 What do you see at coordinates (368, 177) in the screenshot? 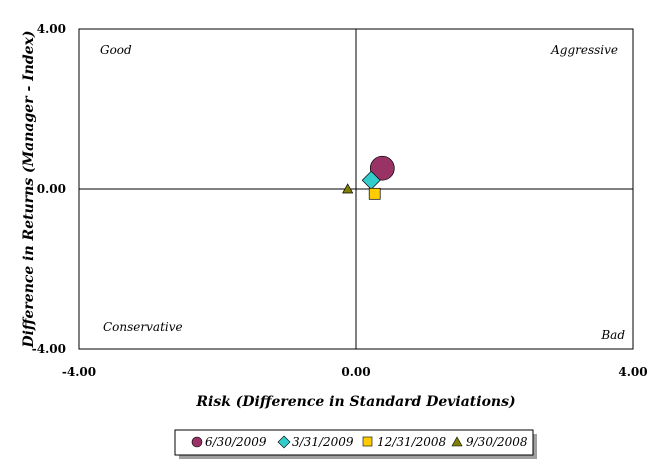
I see `data-points` at bounding box center [368, 177].